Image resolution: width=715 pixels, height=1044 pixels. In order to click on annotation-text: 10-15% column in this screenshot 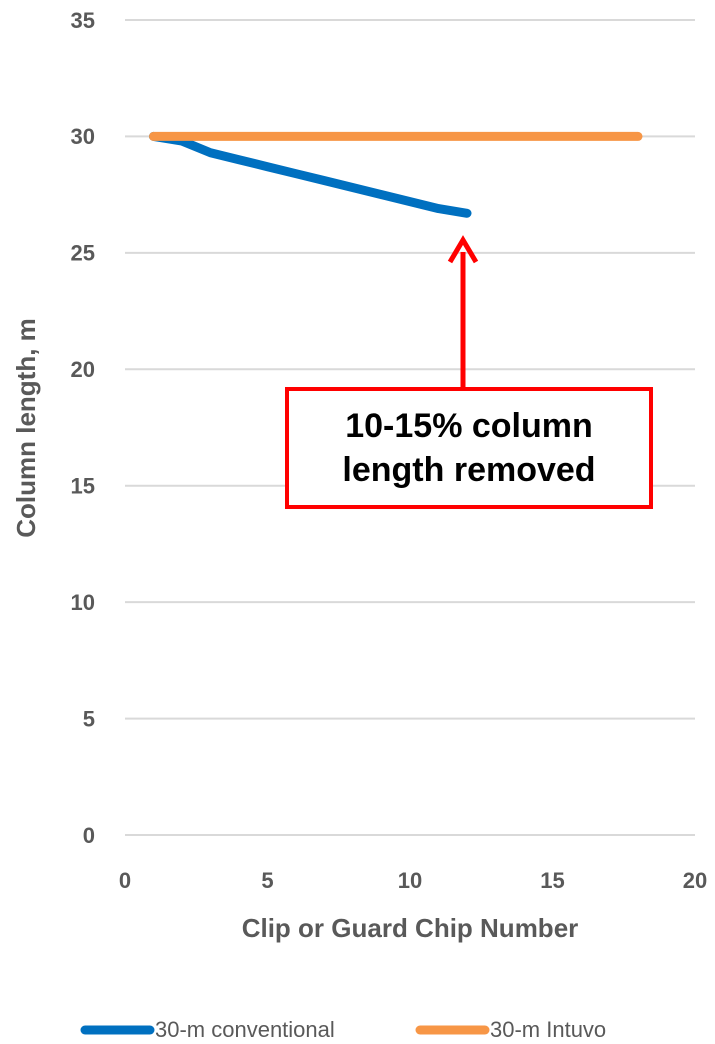, I will do `click(469, 426)`.